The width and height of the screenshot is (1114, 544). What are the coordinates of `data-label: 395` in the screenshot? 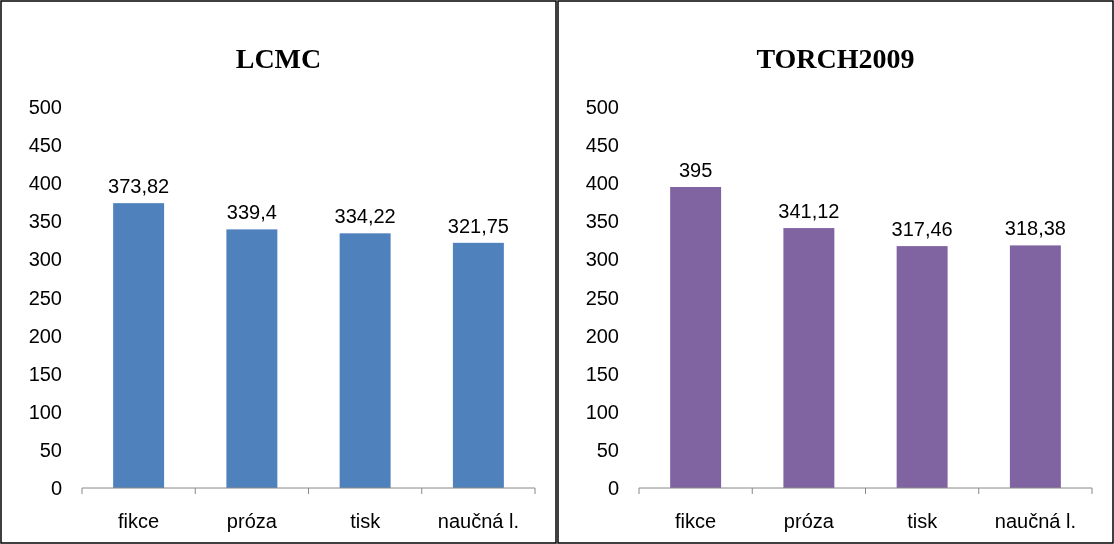 It's located at (695, 170).